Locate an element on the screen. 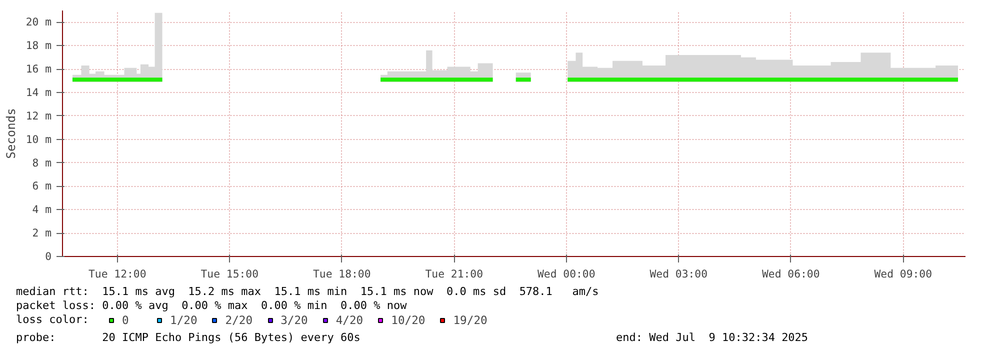  y-tick-label: 2 m is located at coordinates (42, 233).